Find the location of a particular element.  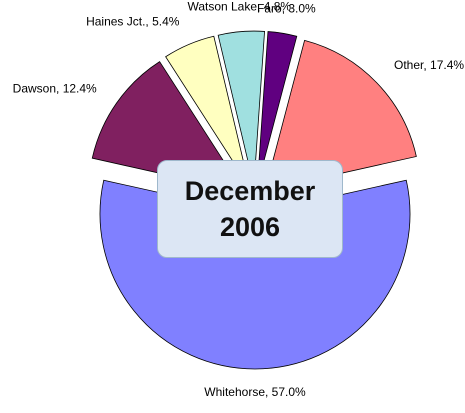

slice-label: Other, 17.4% is located at coordinates (429, 65).